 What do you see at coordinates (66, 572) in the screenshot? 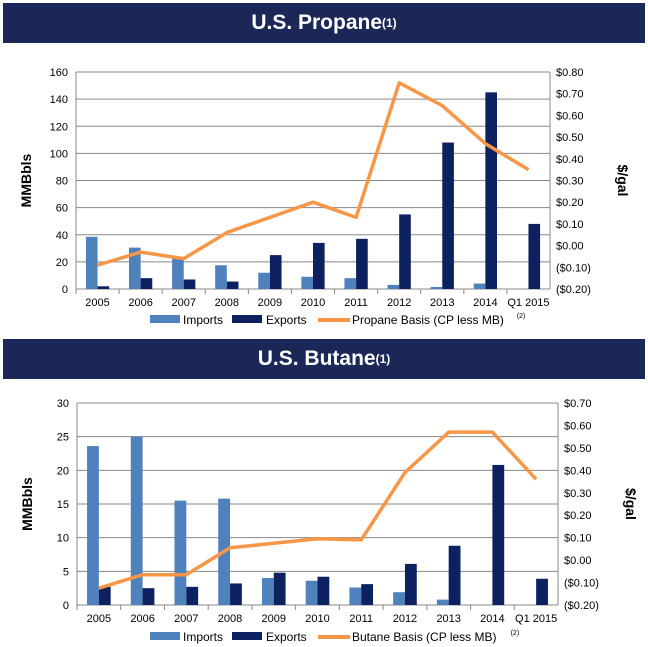
I see `y-tick-label: 5` at bounding box center [66, 572].